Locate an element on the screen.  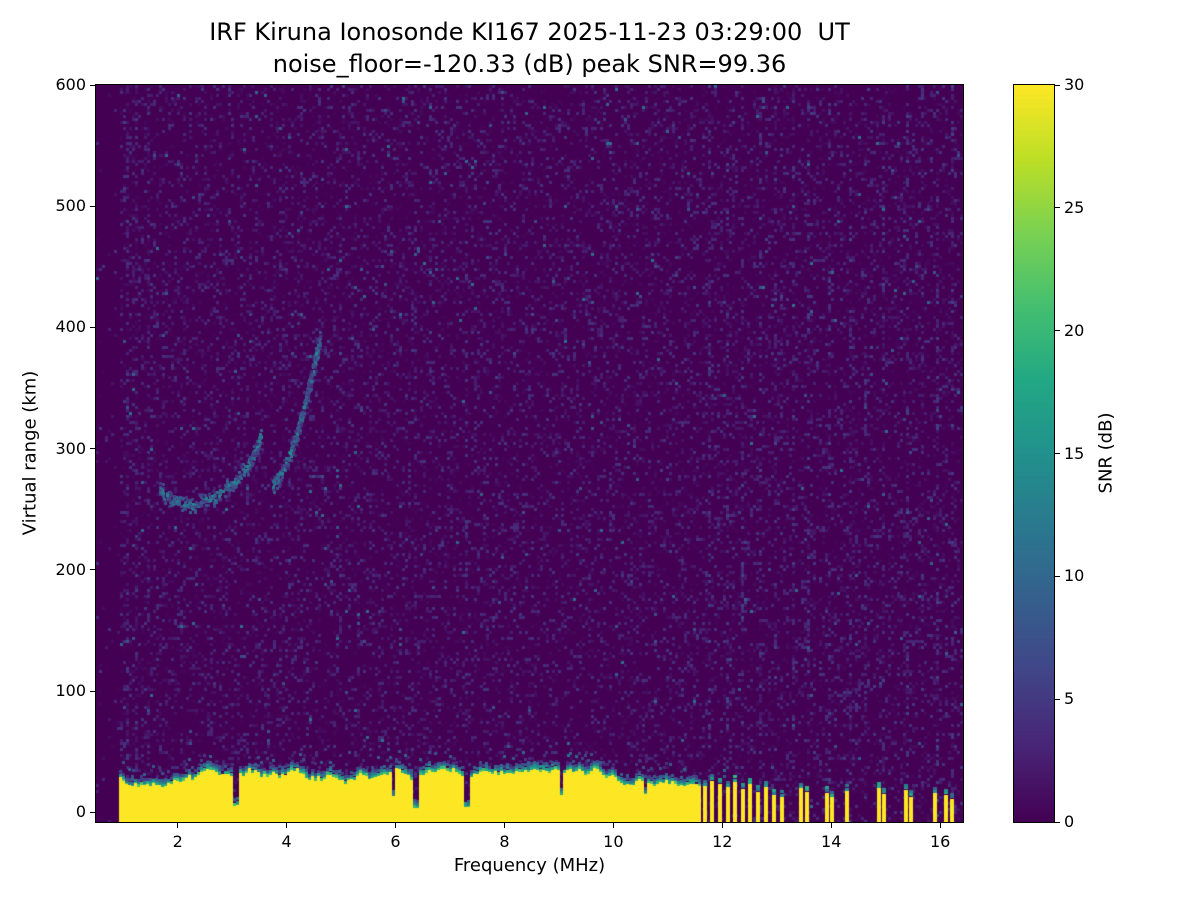
colorbar-tick-label: 30 is located at coordinates (1074, 84).